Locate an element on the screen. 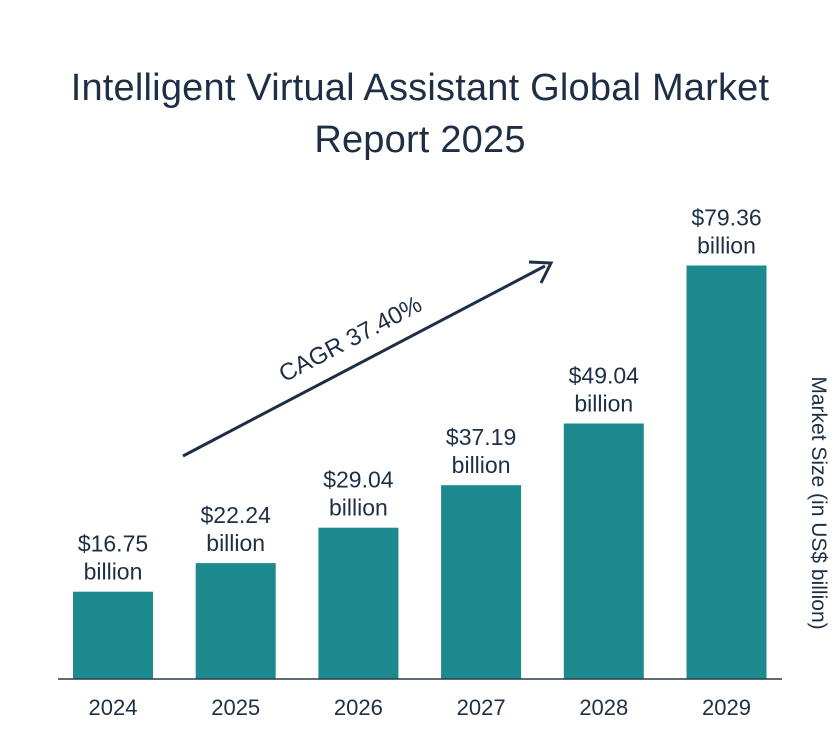 This screenshot has width=840, height=748. y-axis-label: Market Size (in US$ billion) is located at coordinates (818, 502).